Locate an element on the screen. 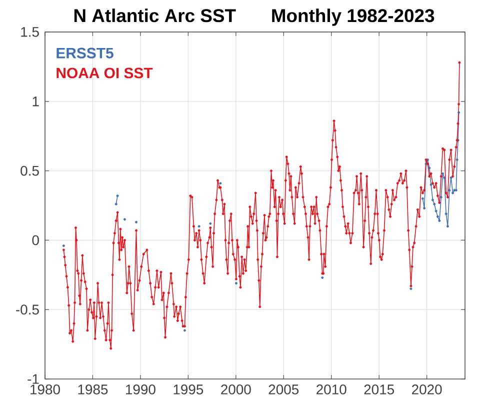  chart-subtitle: Monthly 1982-2023 is located at coordinates (353, 17).